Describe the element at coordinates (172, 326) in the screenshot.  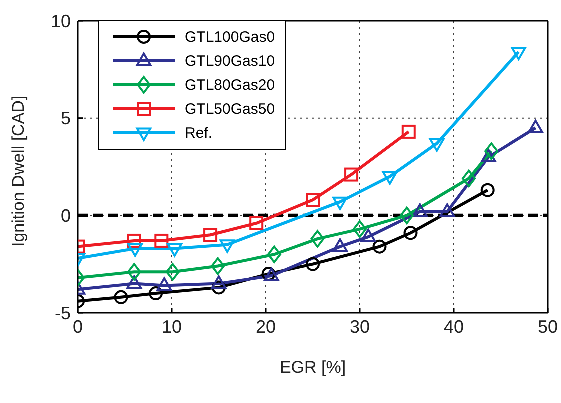
I see `x-tick-label: 10` at that location.